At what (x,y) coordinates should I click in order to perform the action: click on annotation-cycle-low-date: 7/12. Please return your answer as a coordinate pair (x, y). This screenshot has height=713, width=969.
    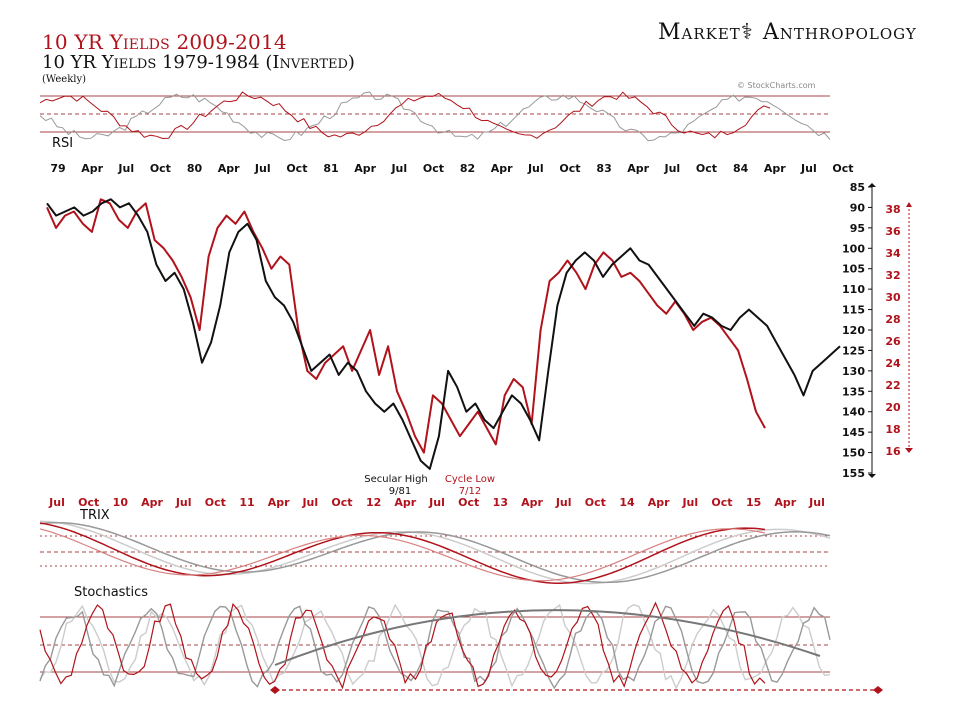
    Looking at the image, I should click on (470, 491).